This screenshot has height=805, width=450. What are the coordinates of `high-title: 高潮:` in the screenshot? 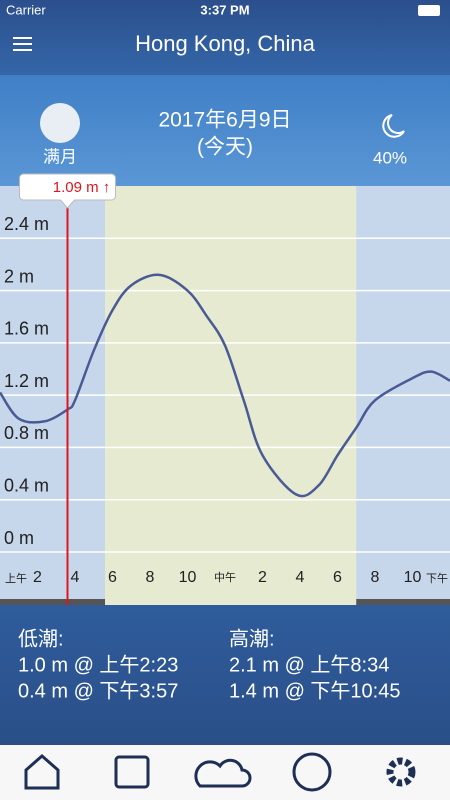 It's located at (252, 638).